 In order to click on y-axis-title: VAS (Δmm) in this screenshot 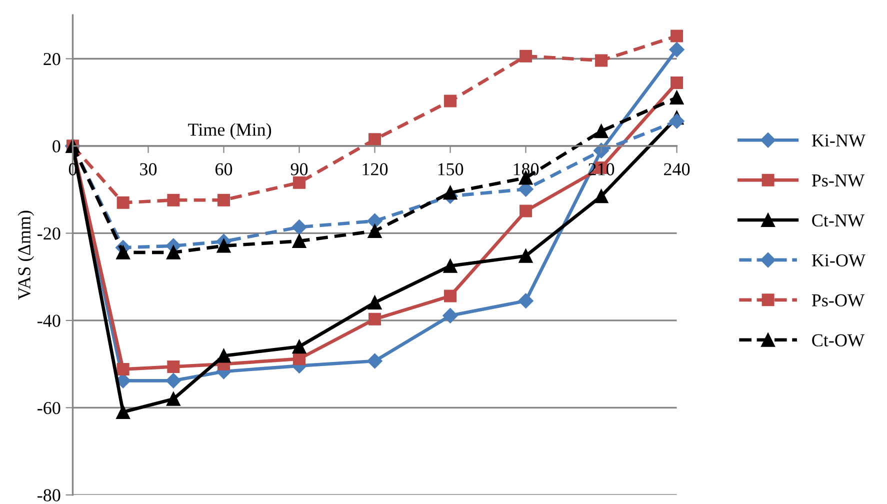, I will do `click(26, 255)`.